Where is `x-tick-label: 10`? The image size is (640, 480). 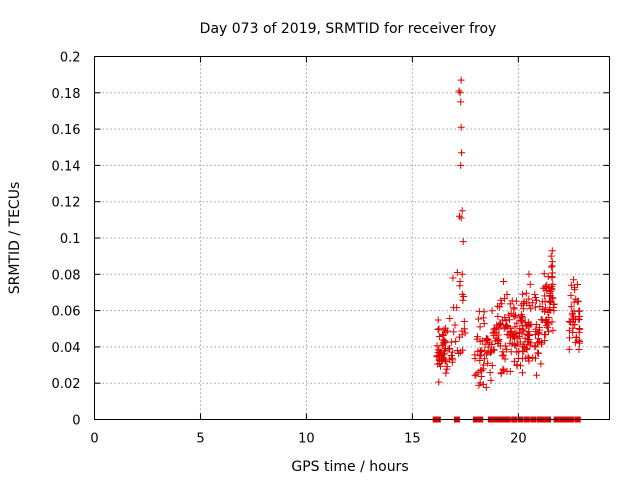
x-tick-label: 10 is located at coordinates (306, 439).